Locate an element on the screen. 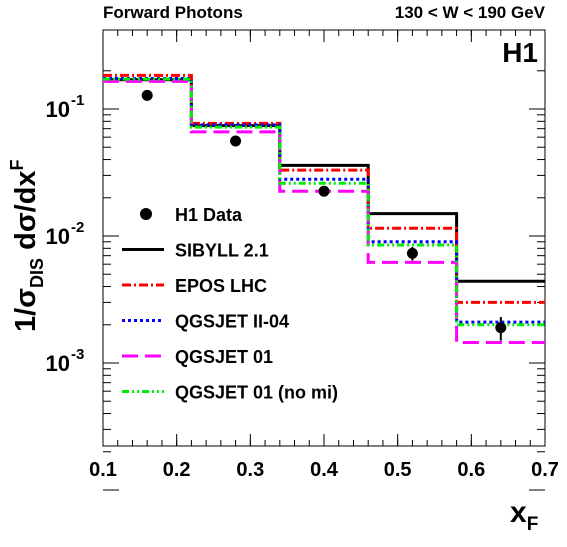 This screenshot has width=567, height=547. y-axis-label-prefix: 1/σ is located at coordinates (26, 310).